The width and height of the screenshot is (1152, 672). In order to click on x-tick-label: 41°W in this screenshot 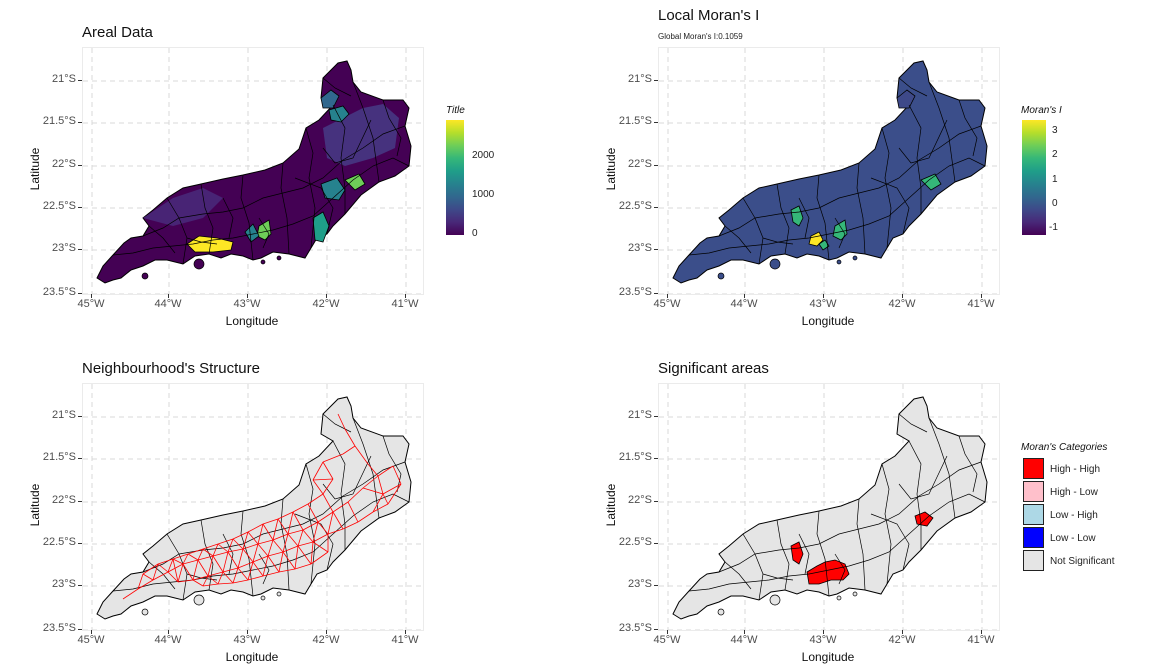, I will do `click(981, 640)`.